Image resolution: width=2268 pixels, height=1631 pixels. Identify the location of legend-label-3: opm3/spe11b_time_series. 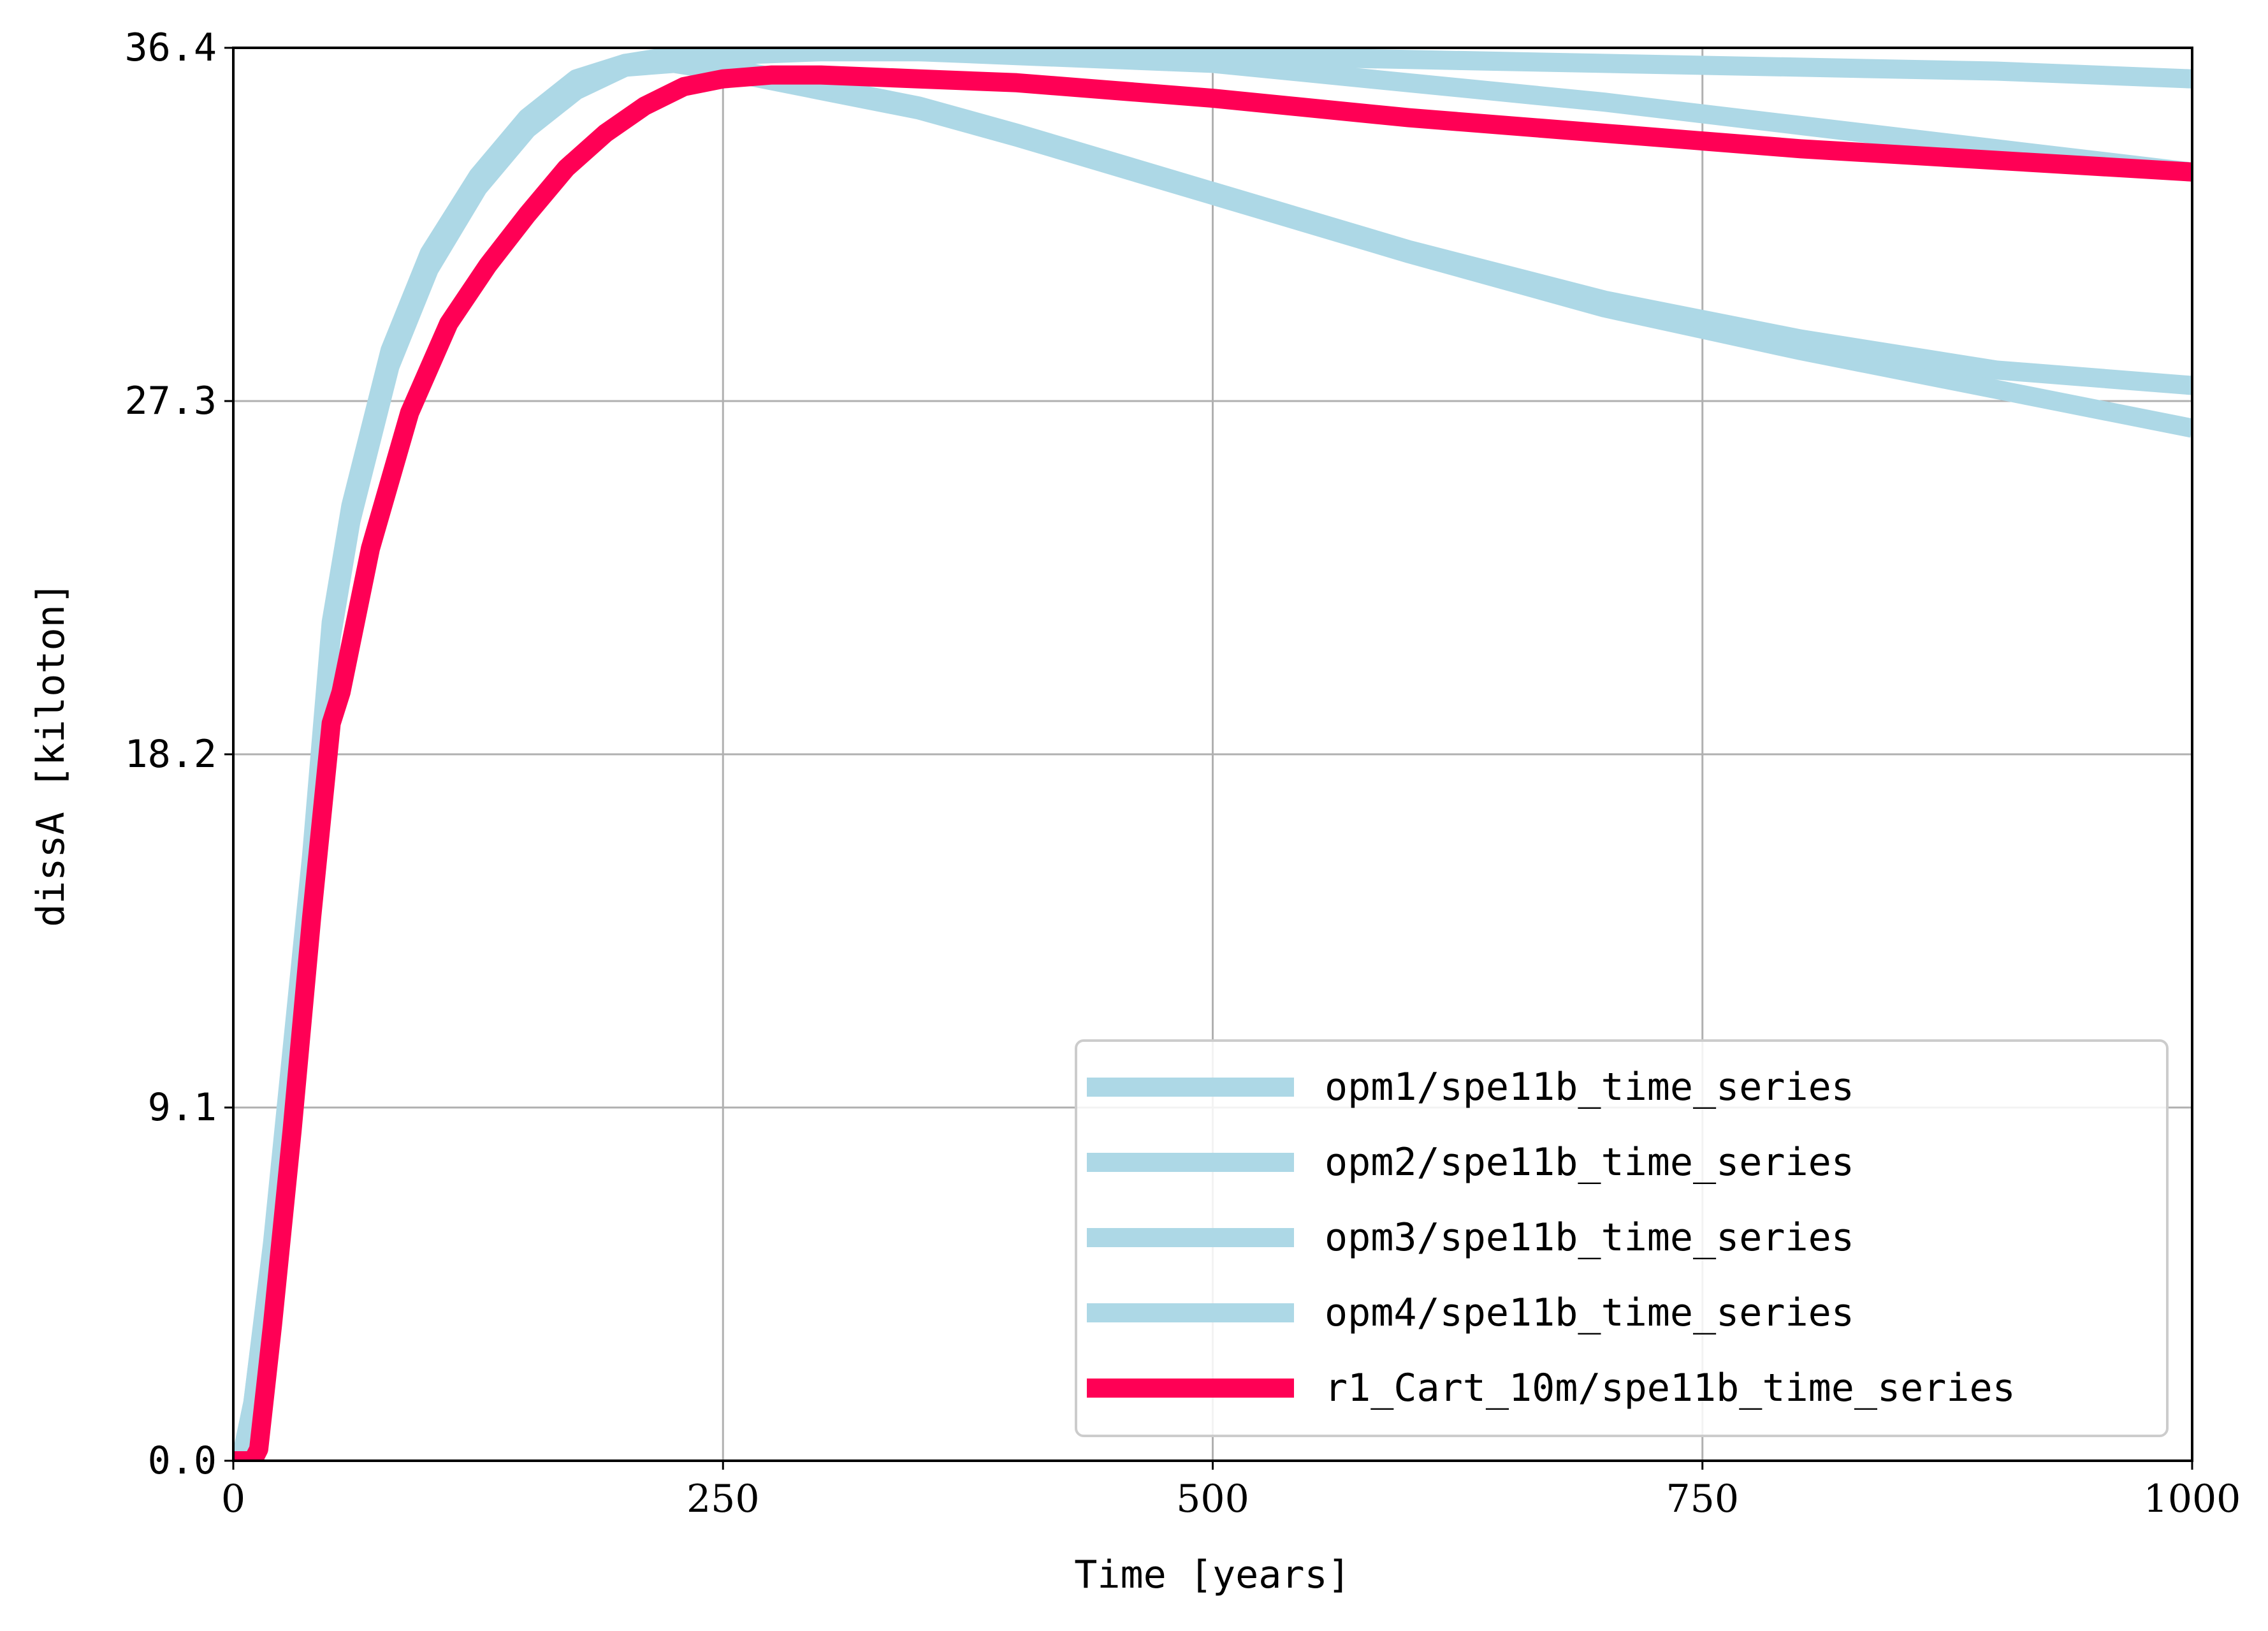
(1590, 1237).